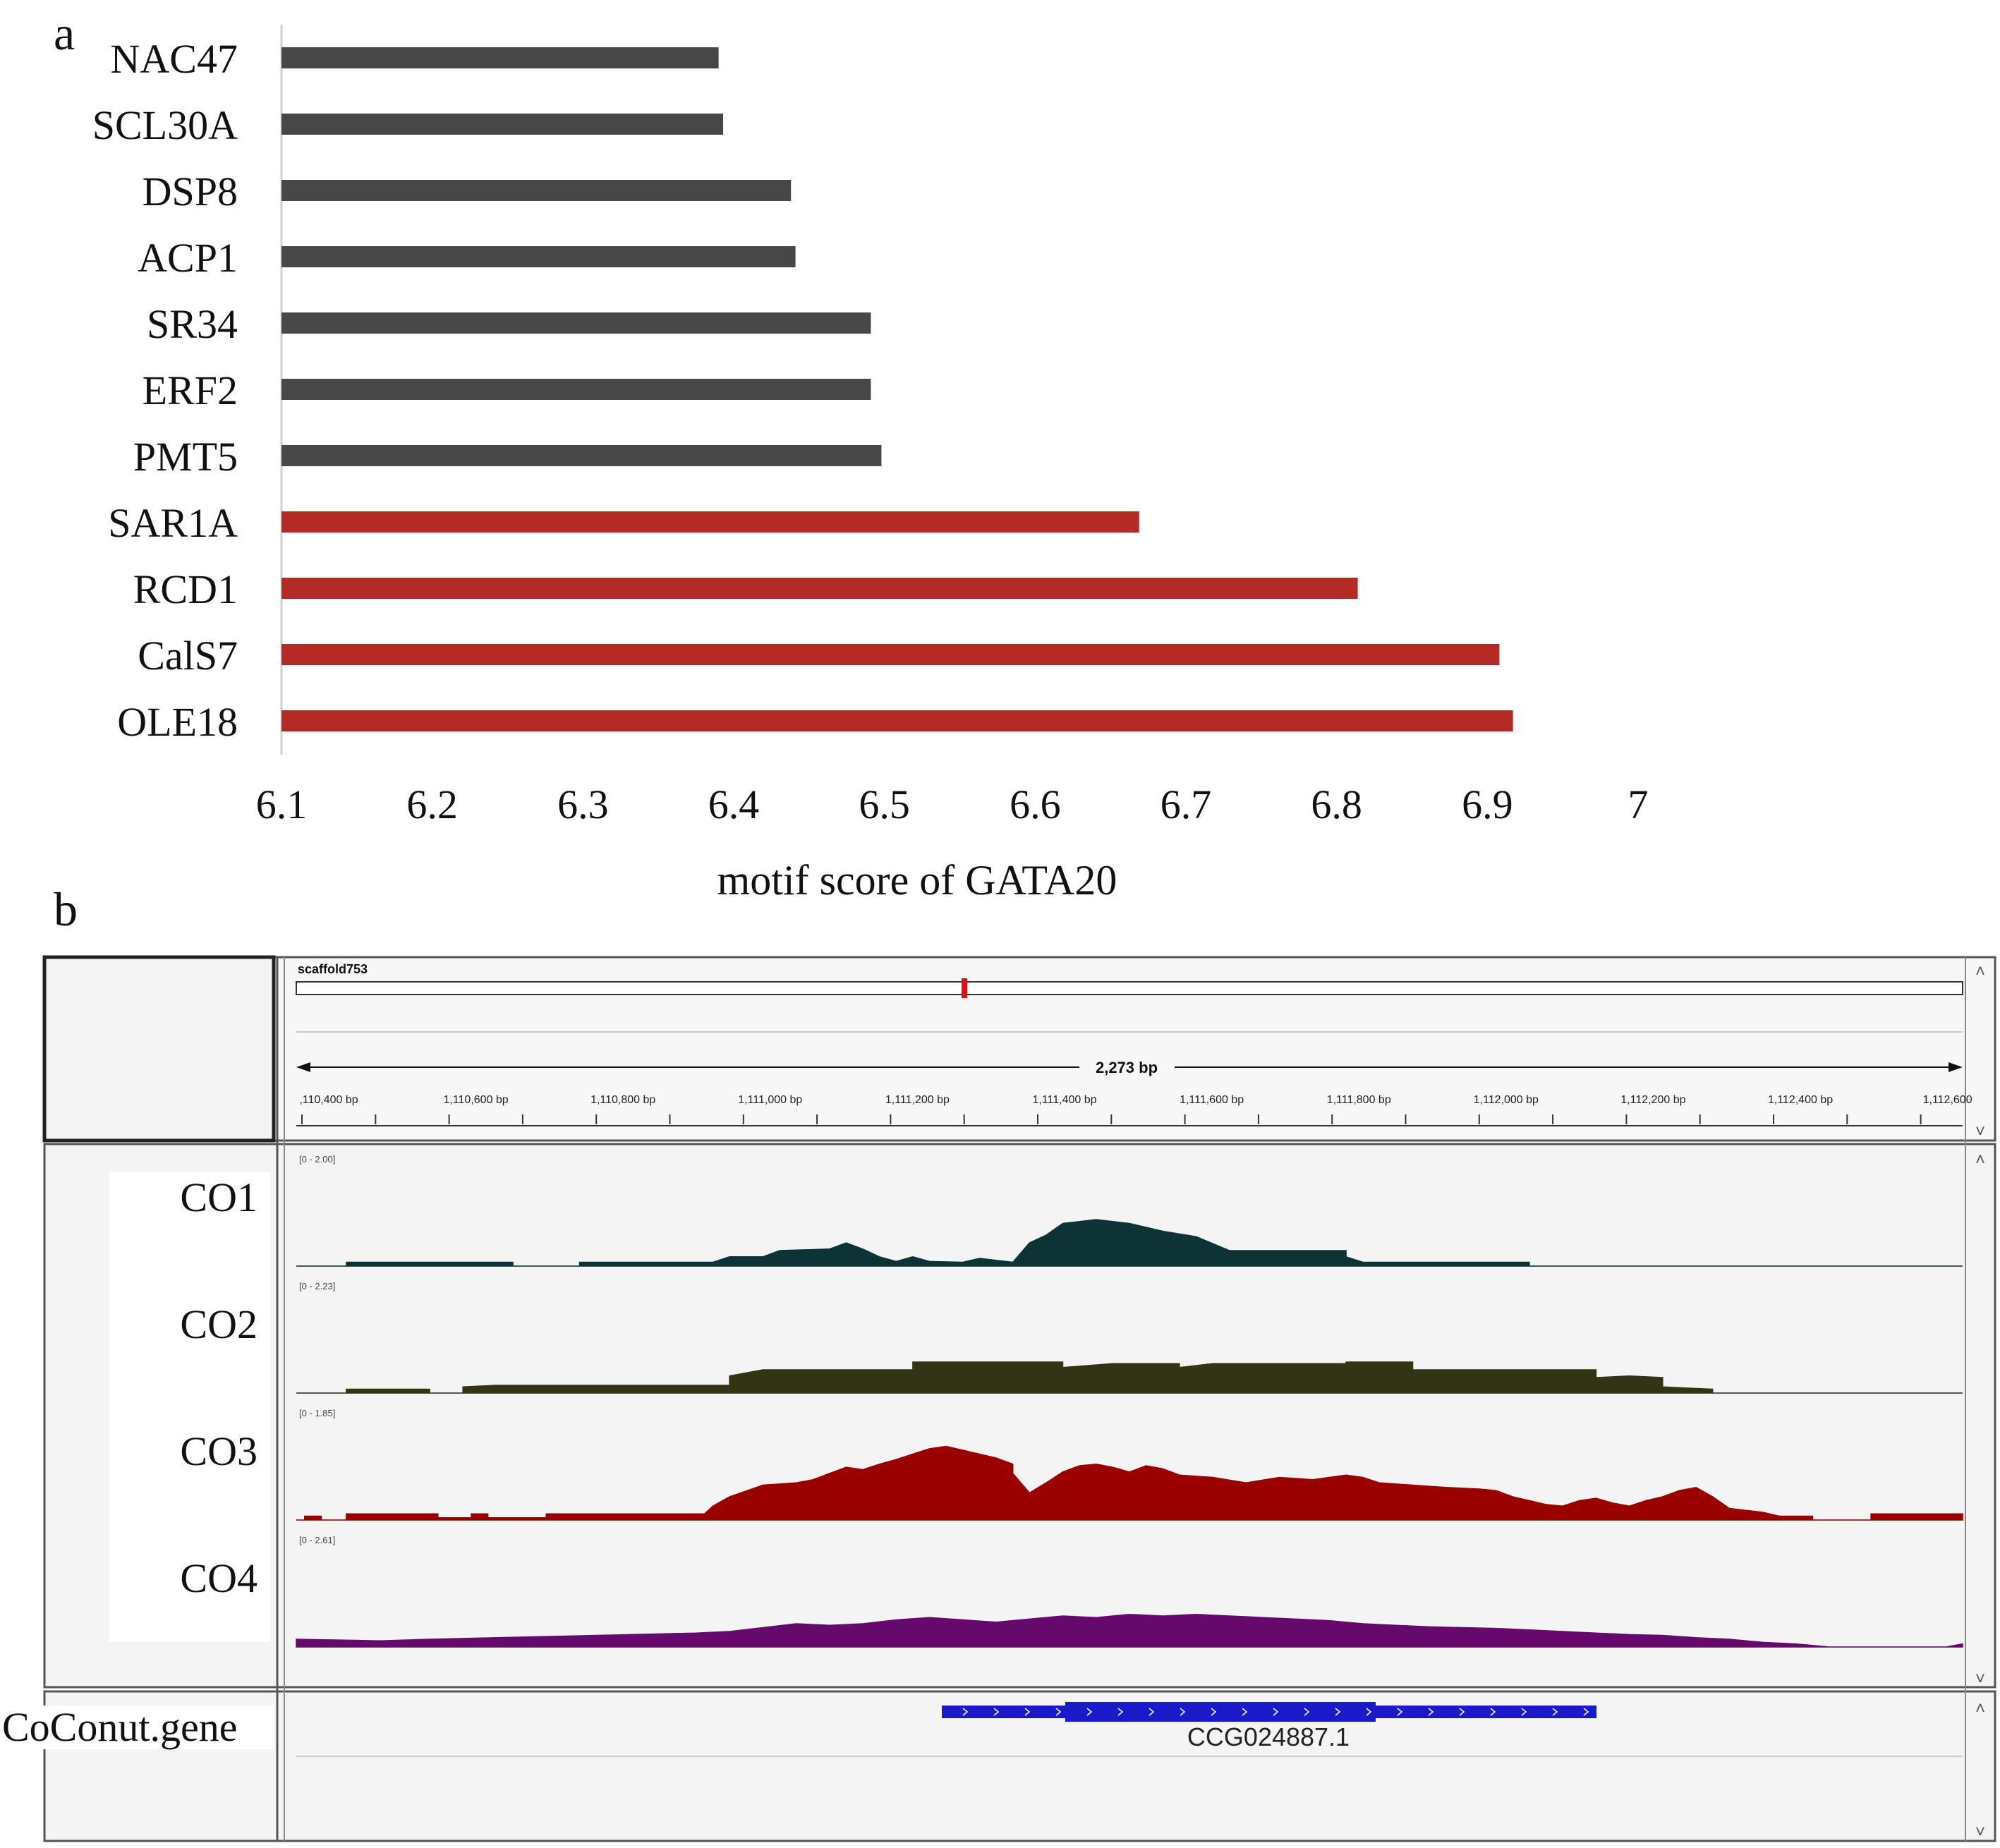  What do you see at coordinates (1071, 1337) in the screenshot?
I see `coverage-track-co2: [0 - 2.23] CO2` at bounding box center [1071, 1337].